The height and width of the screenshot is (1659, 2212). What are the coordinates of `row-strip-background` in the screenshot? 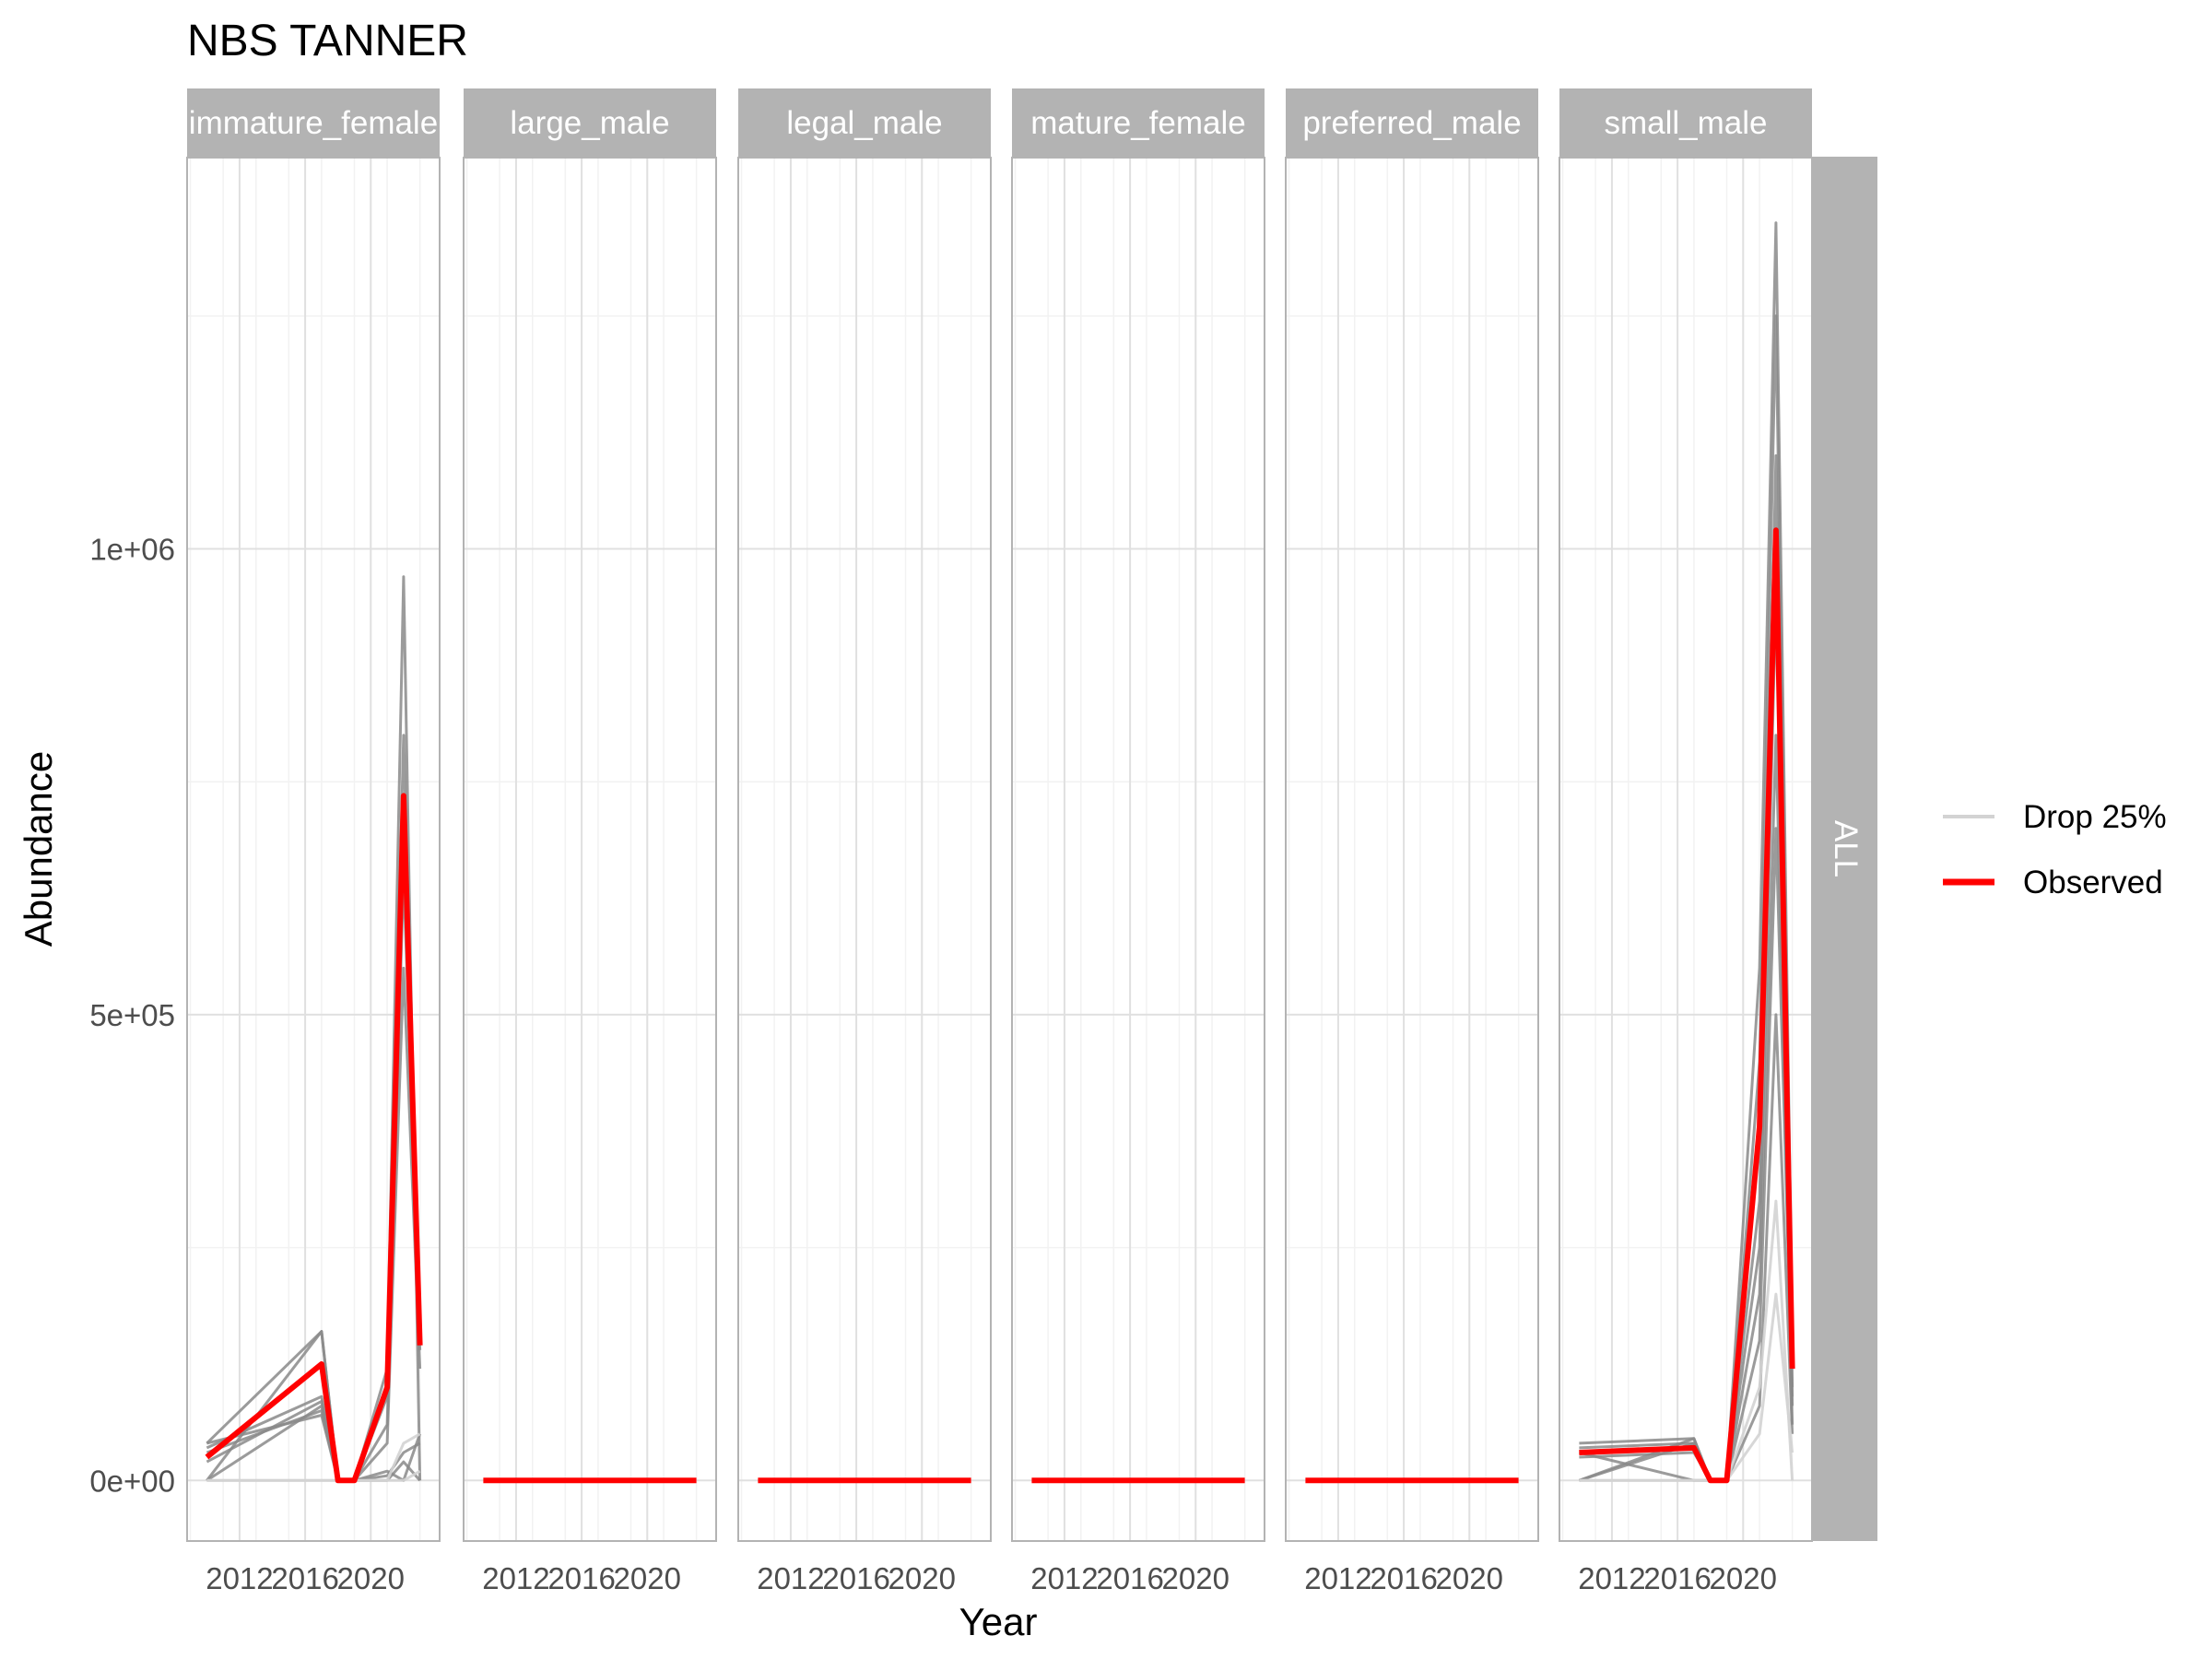 It's located at (1844, 849).